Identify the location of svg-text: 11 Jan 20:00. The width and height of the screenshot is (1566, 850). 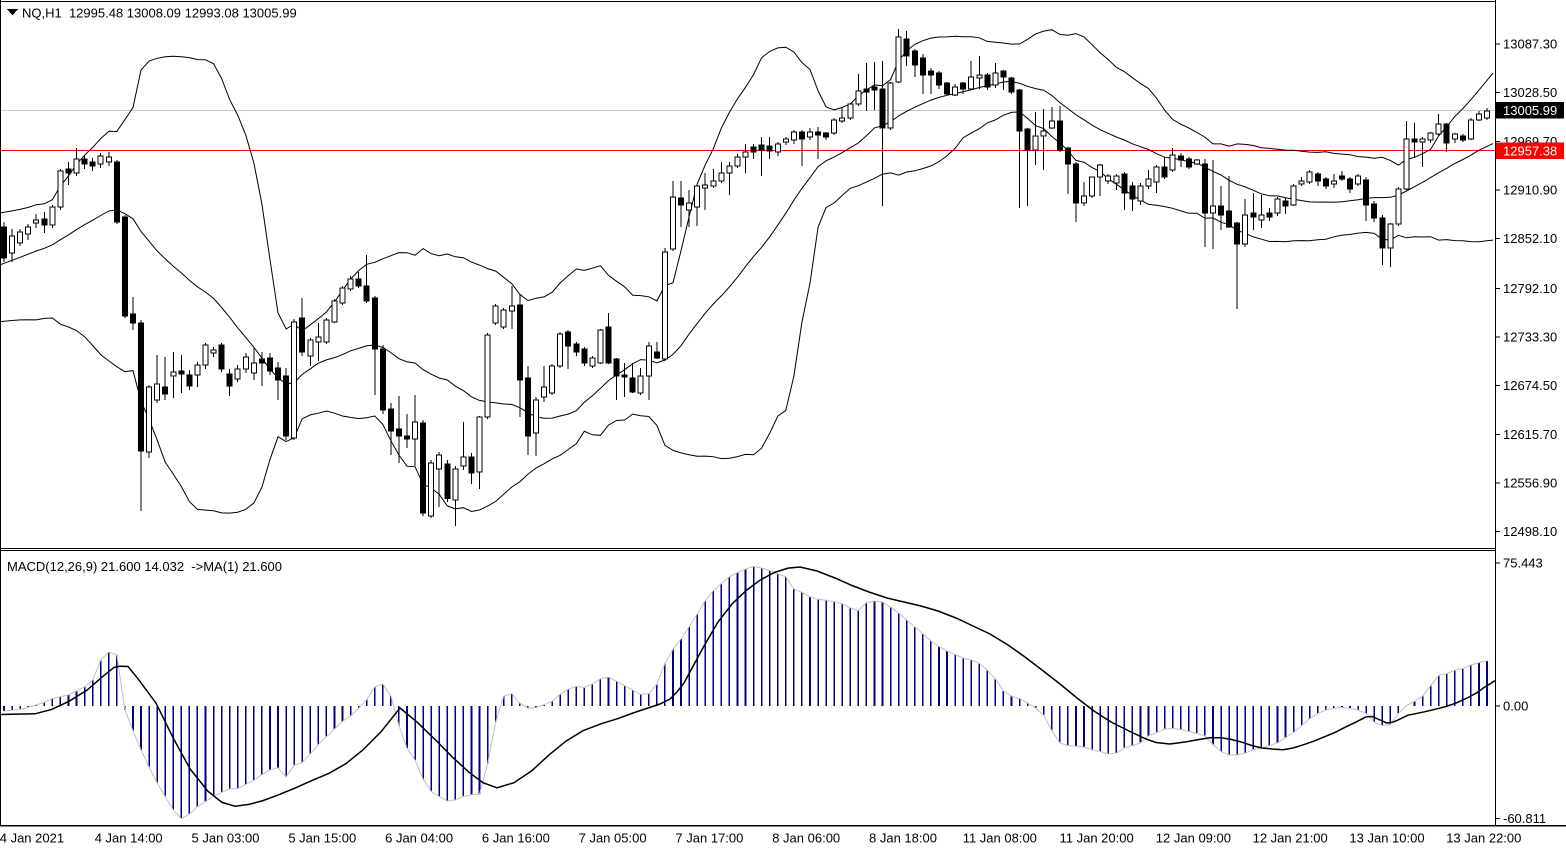
(1096, 838).